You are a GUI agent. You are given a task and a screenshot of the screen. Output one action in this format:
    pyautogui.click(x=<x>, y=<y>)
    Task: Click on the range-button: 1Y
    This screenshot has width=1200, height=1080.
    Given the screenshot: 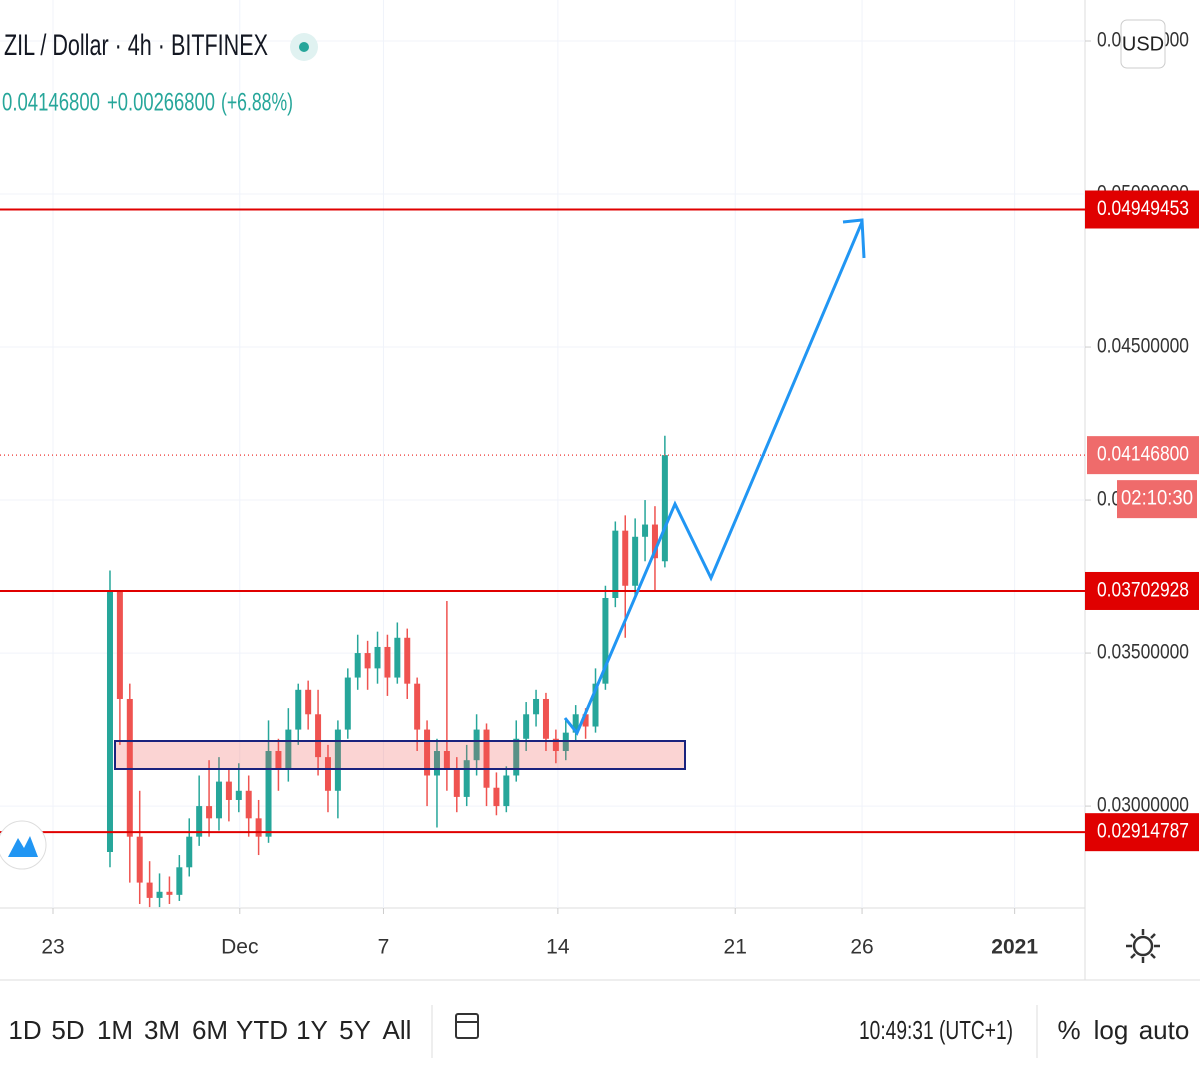 What is the action you would take?
    pyautogui.click(x=312, y=1030)
    